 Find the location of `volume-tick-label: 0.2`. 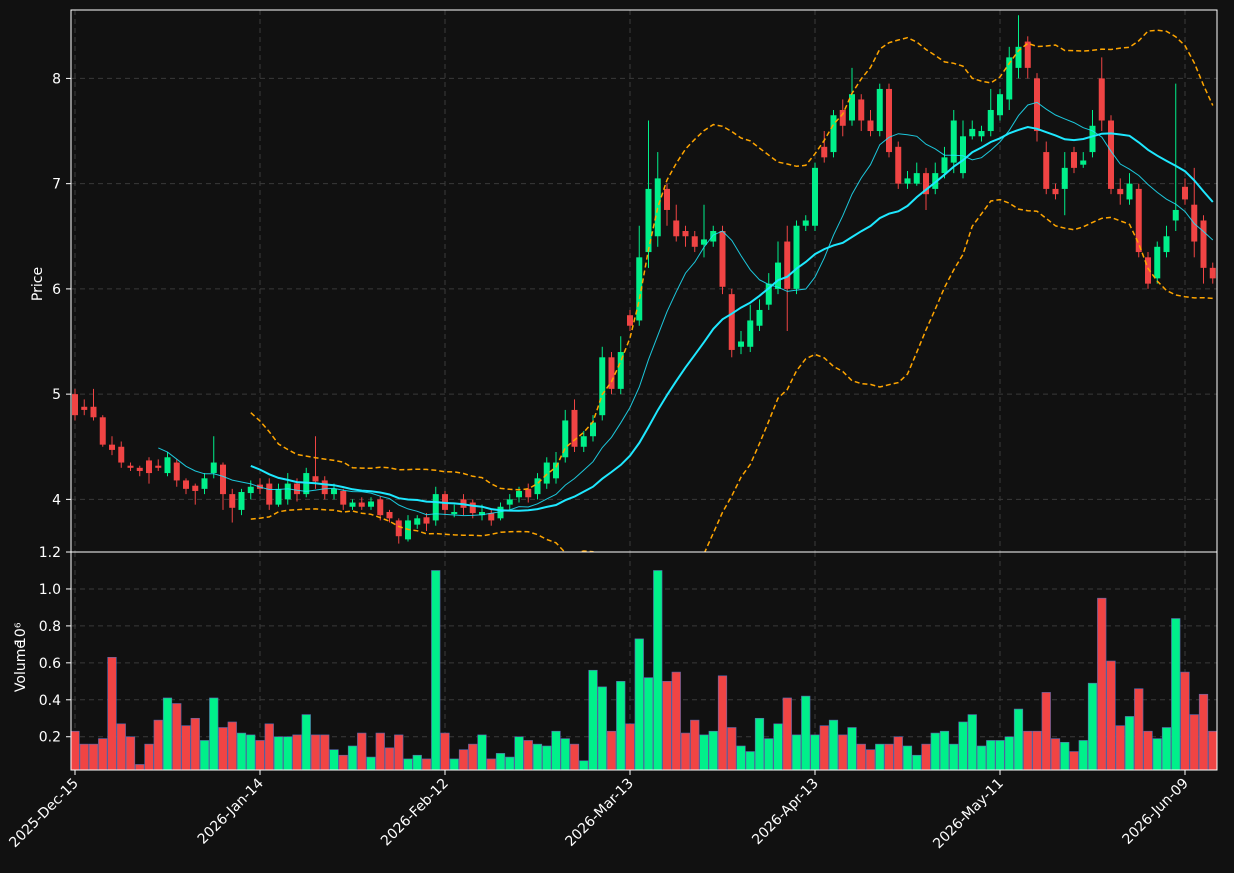

volume-tick-label: 0.2 is located at coordinates (50, 738).